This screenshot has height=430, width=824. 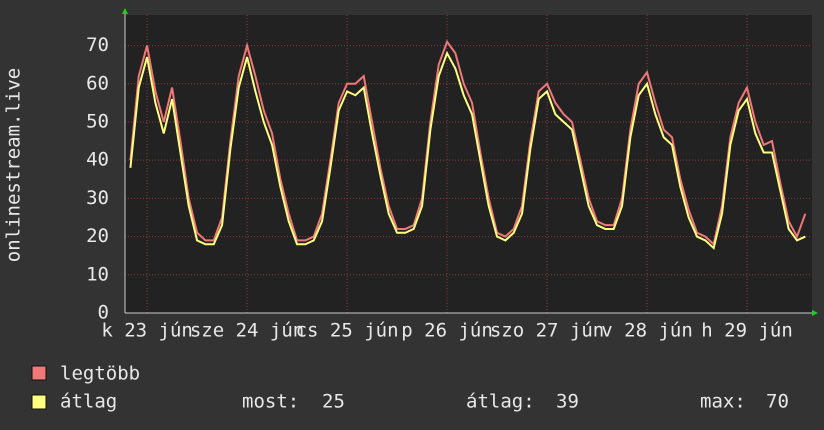 I want to click on legend-label: legtöbb, so click(x=100, y=374).